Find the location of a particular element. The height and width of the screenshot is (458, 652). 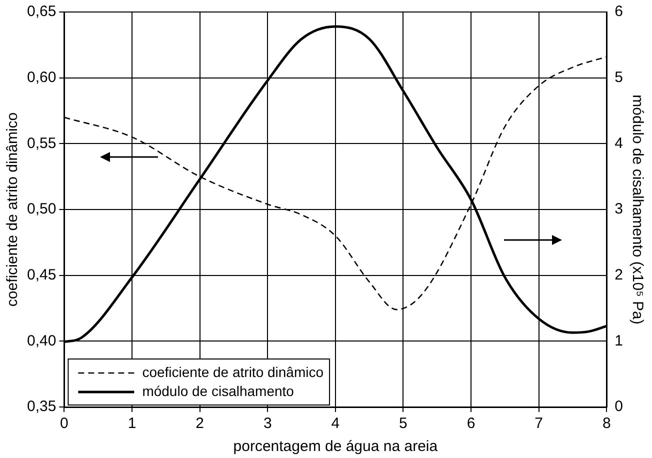

y-tick-label: 0,45 is located at coordinates (41, 275).